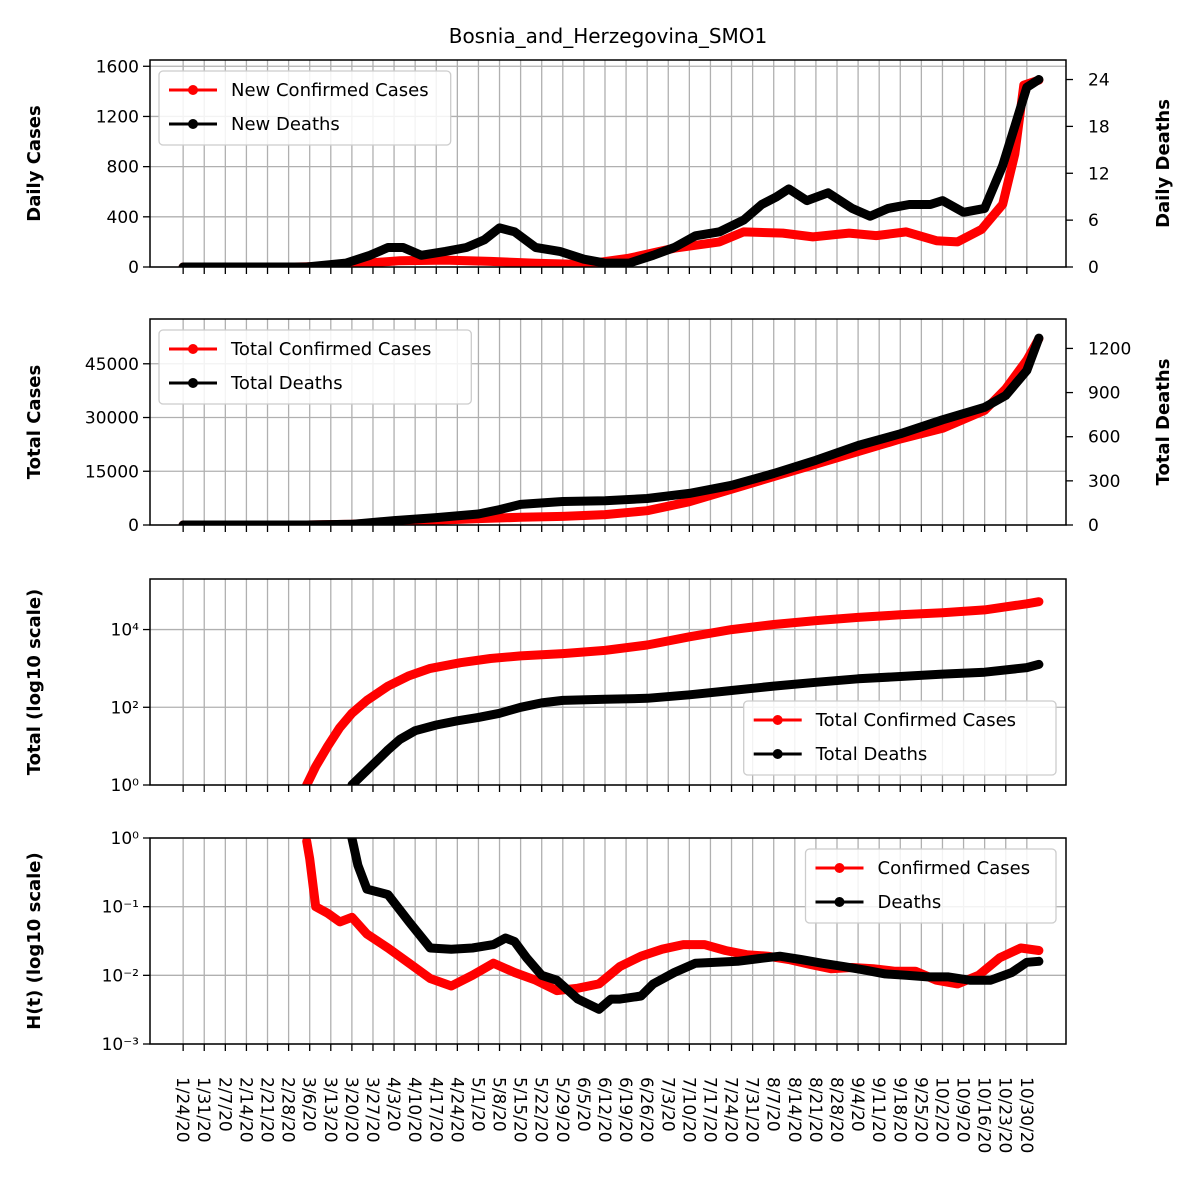 The width and height of the screenshot is (1200, 1200). I want to click on figure-title: Bosnia_and_Herzegovina_SMO1, so click(608, 36).